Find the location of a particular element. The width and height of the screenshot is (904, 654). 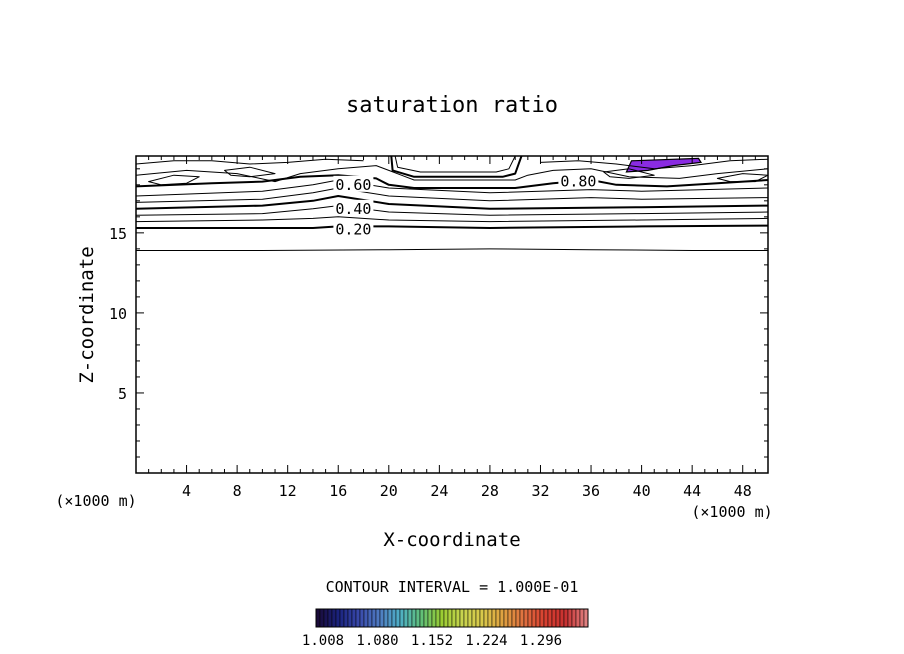

x-tick-label: 40 is located at coordinates (642, 491).